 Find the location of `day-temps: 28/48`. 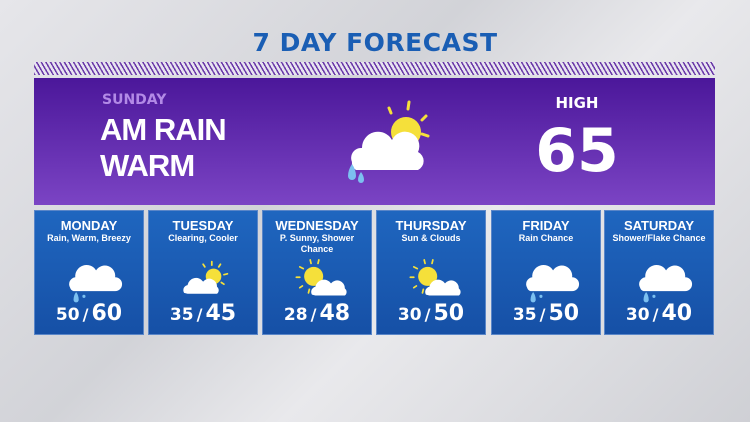

day-temps: 28/48 is located at coordinates (317, 314).